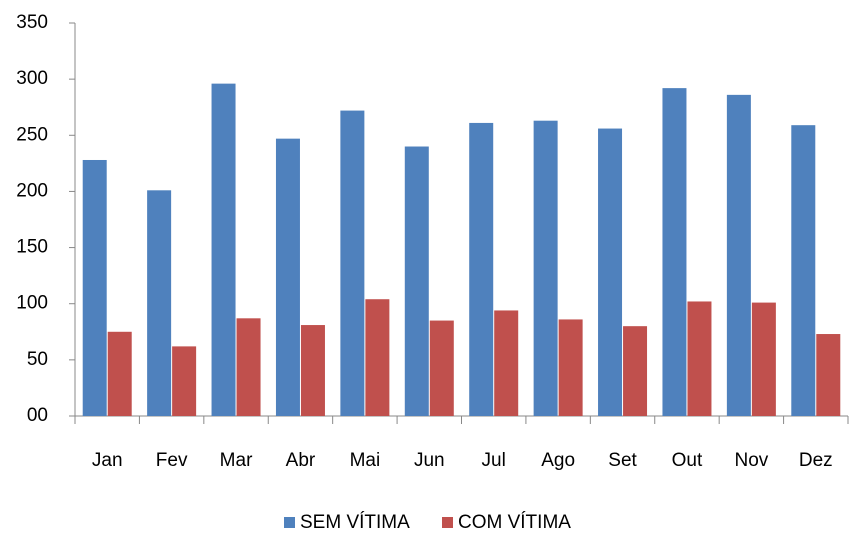  Describe the element at coordinates (494, 460) in the screenshot. I see `x-tick-label: Jul` at that location.